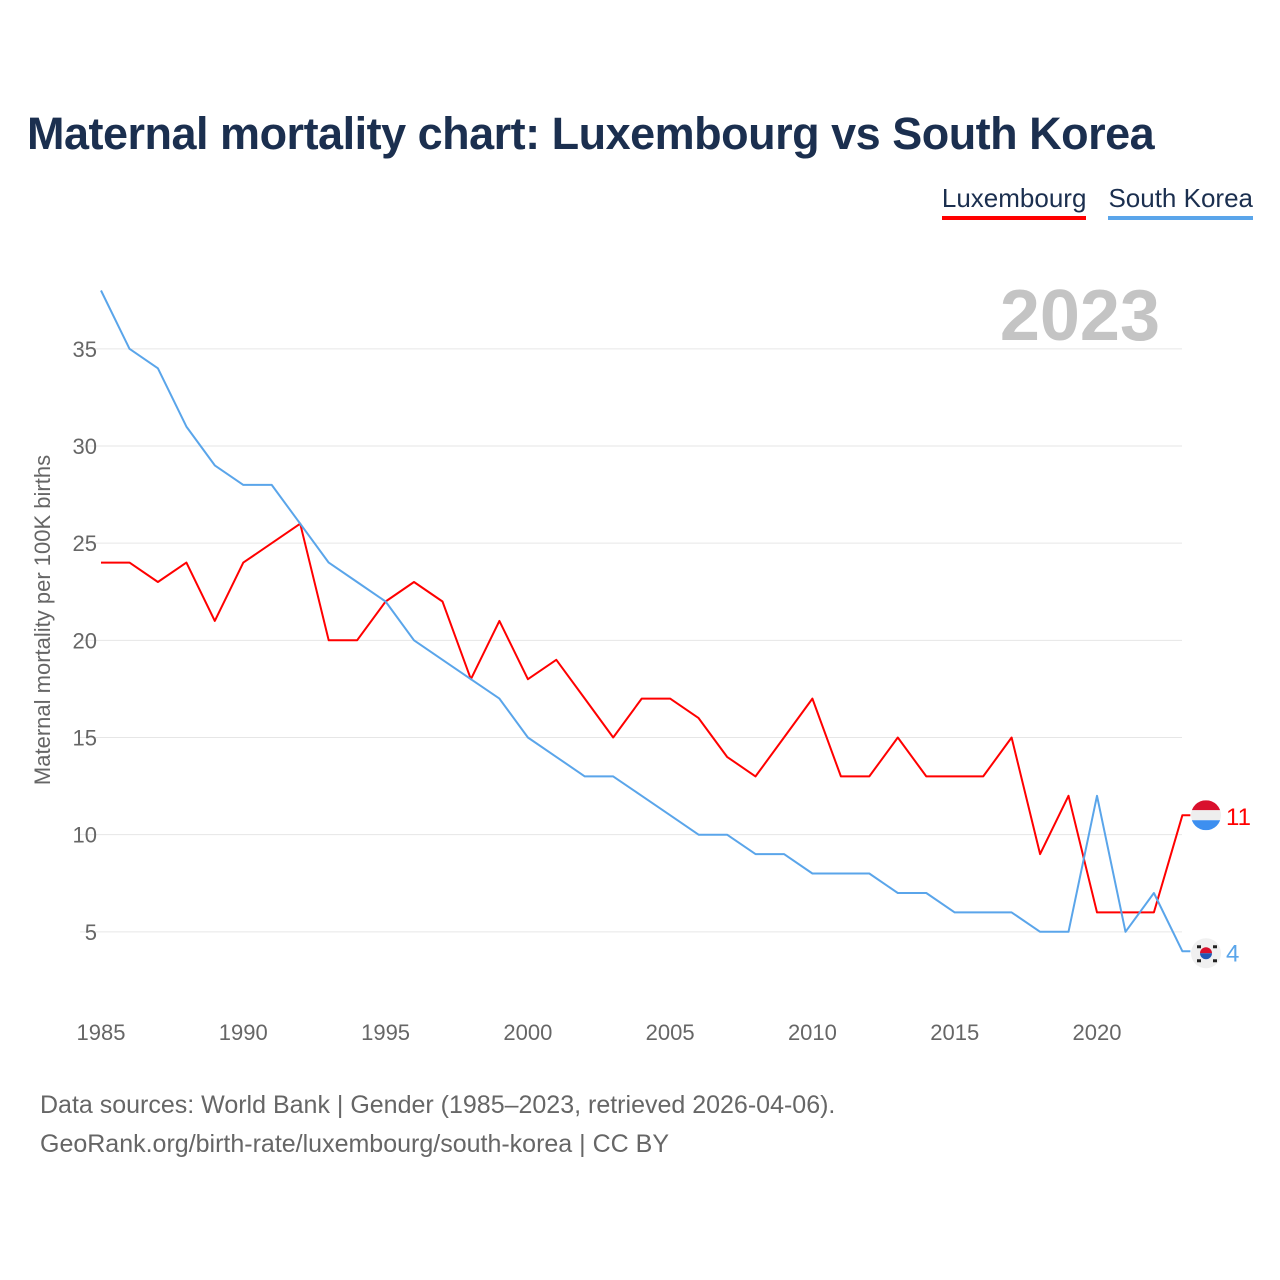 The image size is (1280, 1280). Describe the element at coordinates (1097, 201) in the screenshot. I see `legend: Luxembourg South Korea` at that location.